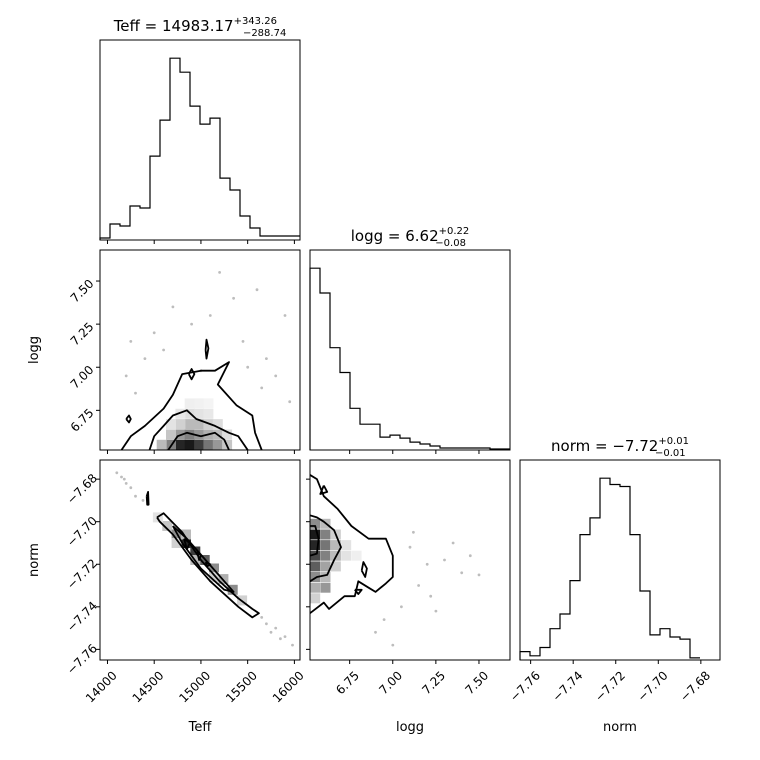  What do you see at coordinates (450, 243) in the screenshot?
I see `title-minus: −0.08` at bounding box center [450, 243].